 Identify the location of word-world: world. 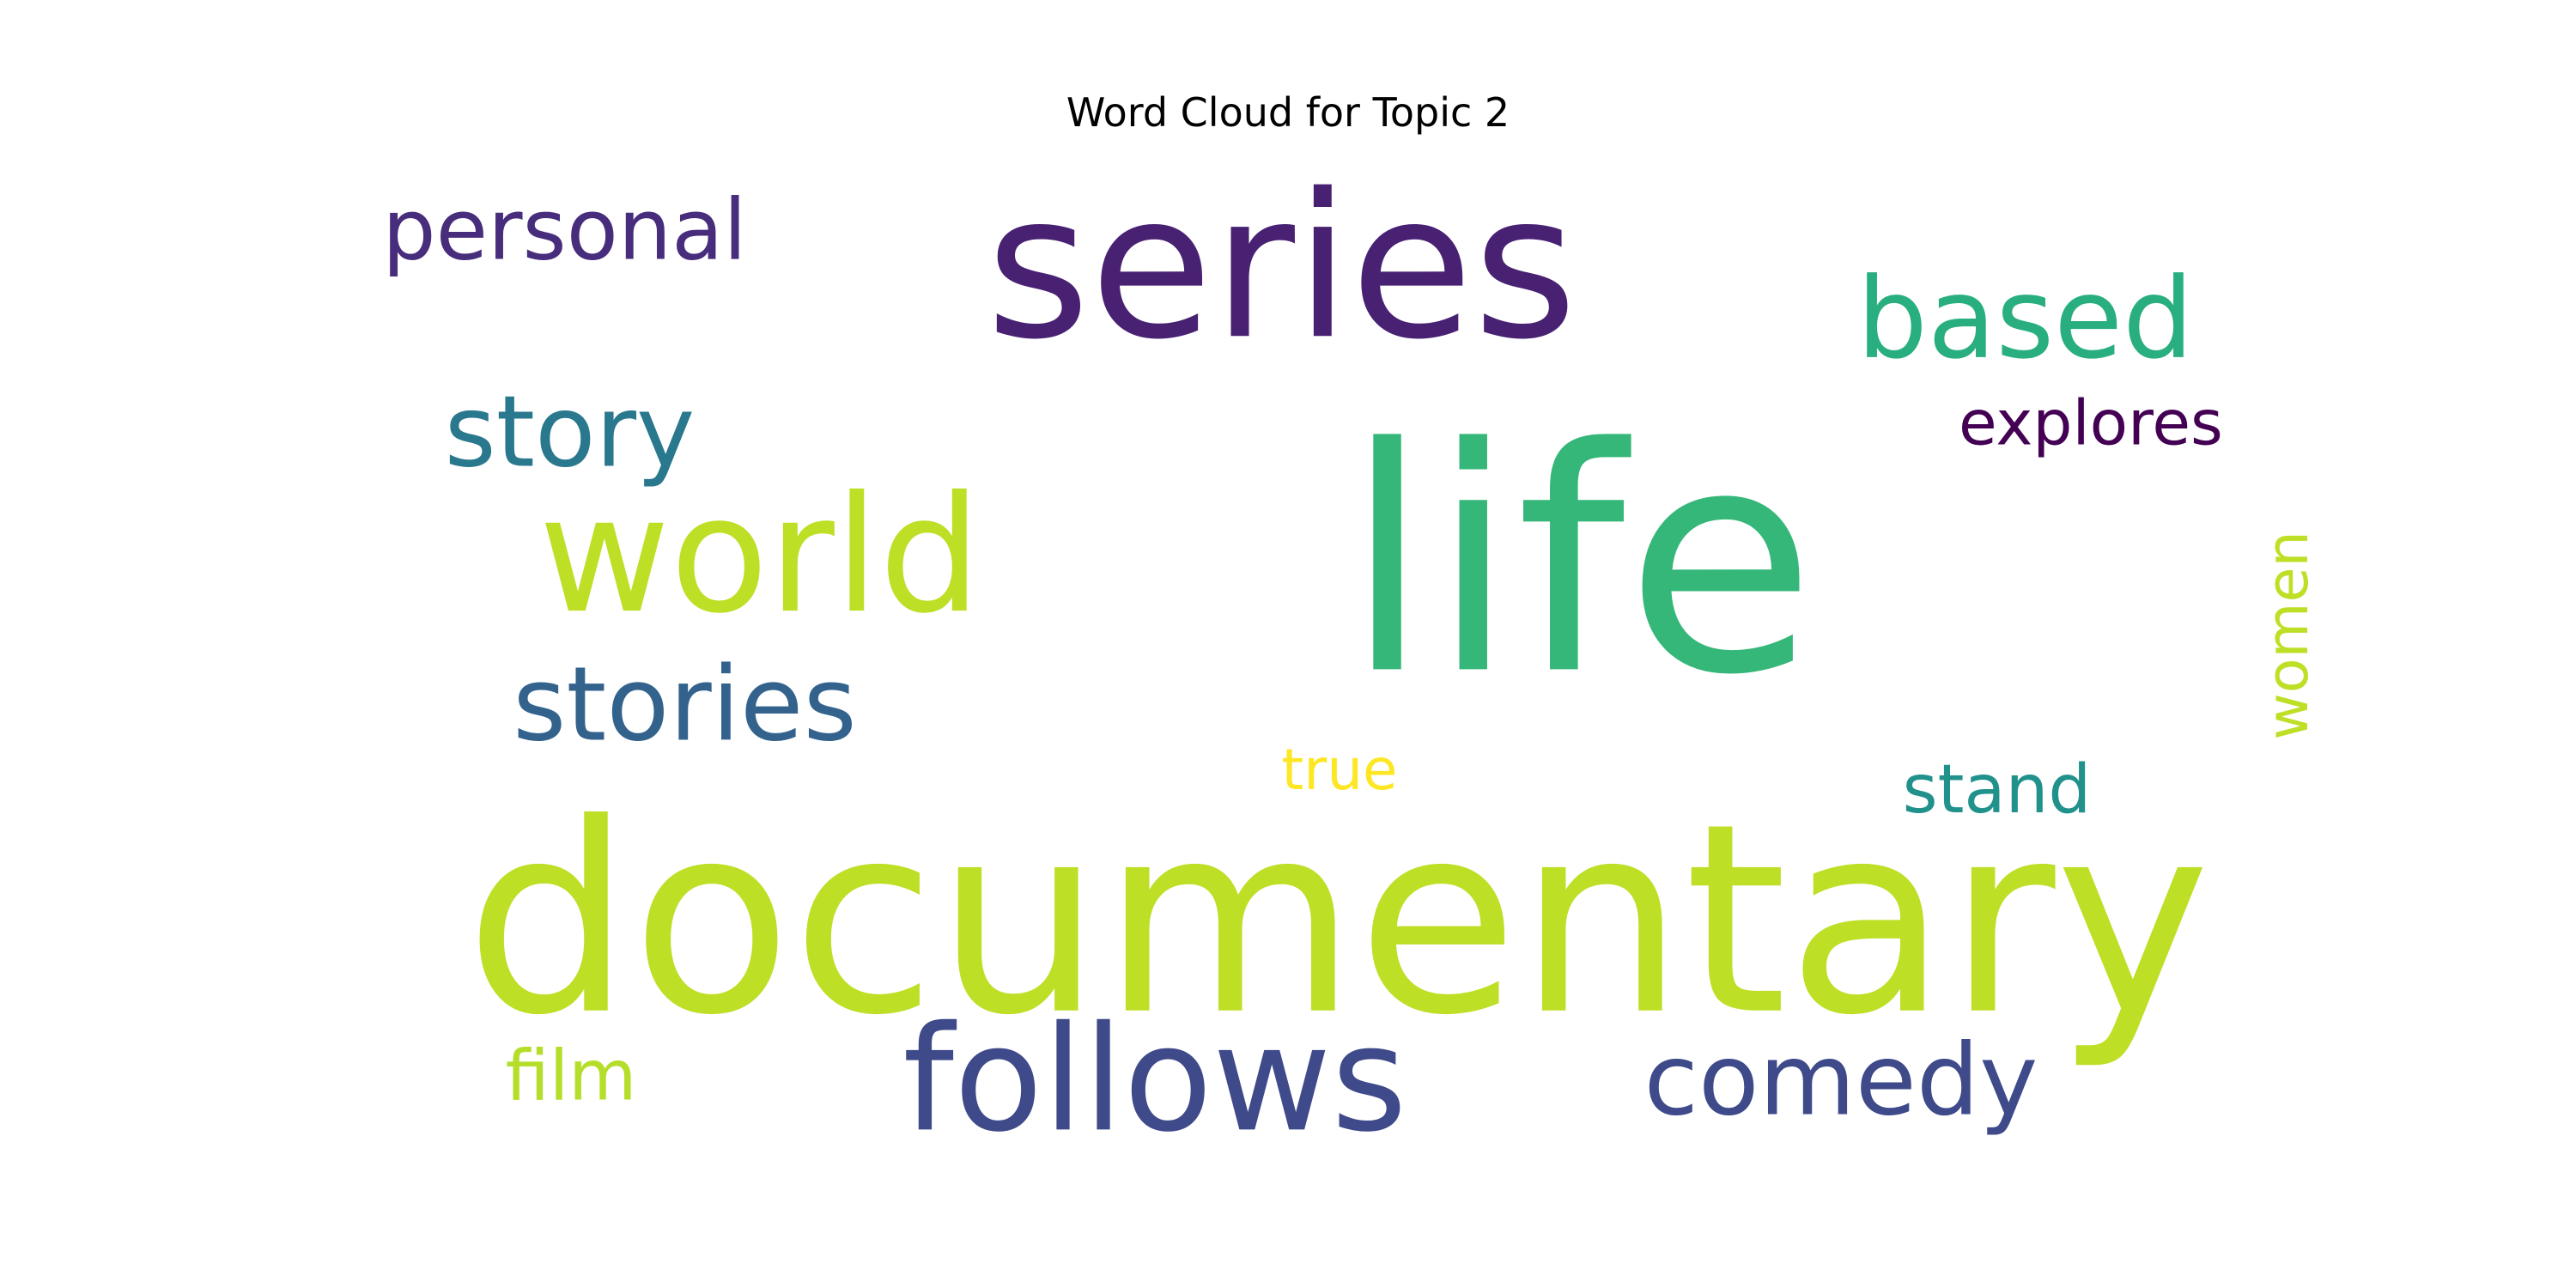
(759, 555).